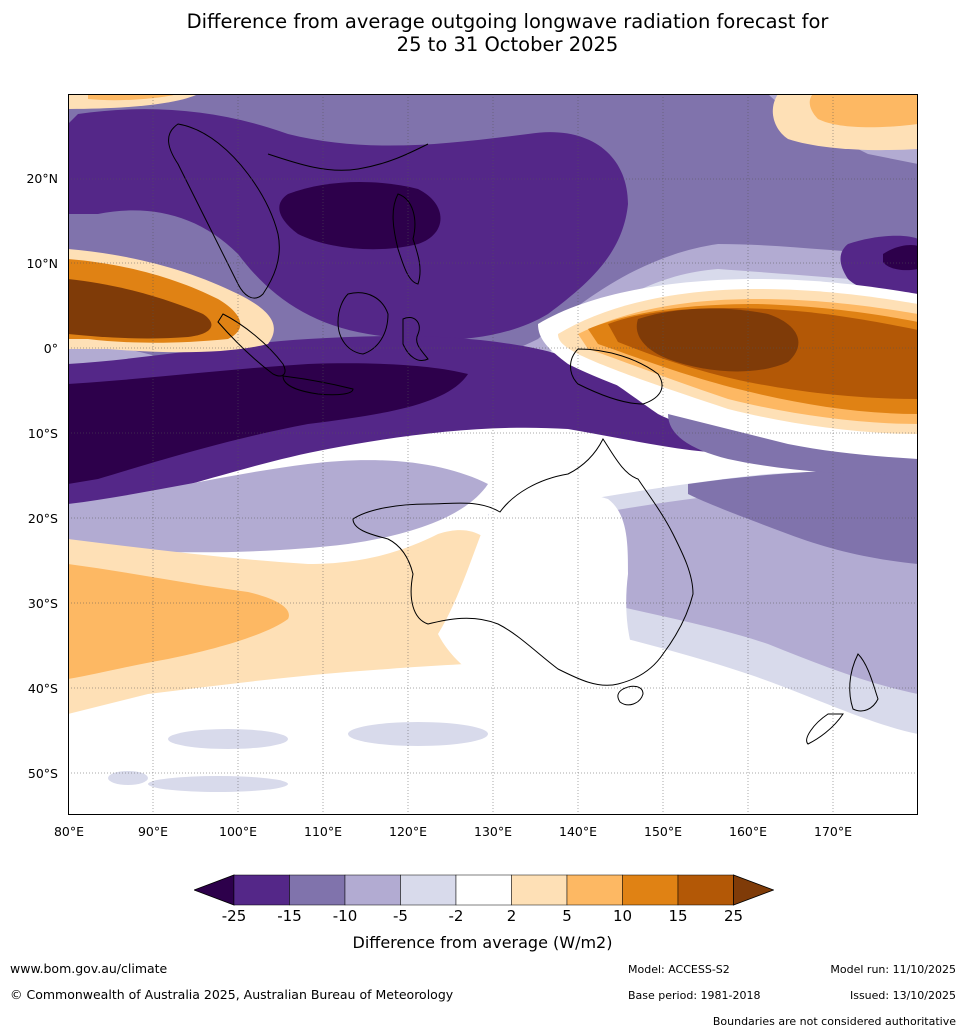  I want to click on lon-label-120e: 120°E, so click(408, 831).